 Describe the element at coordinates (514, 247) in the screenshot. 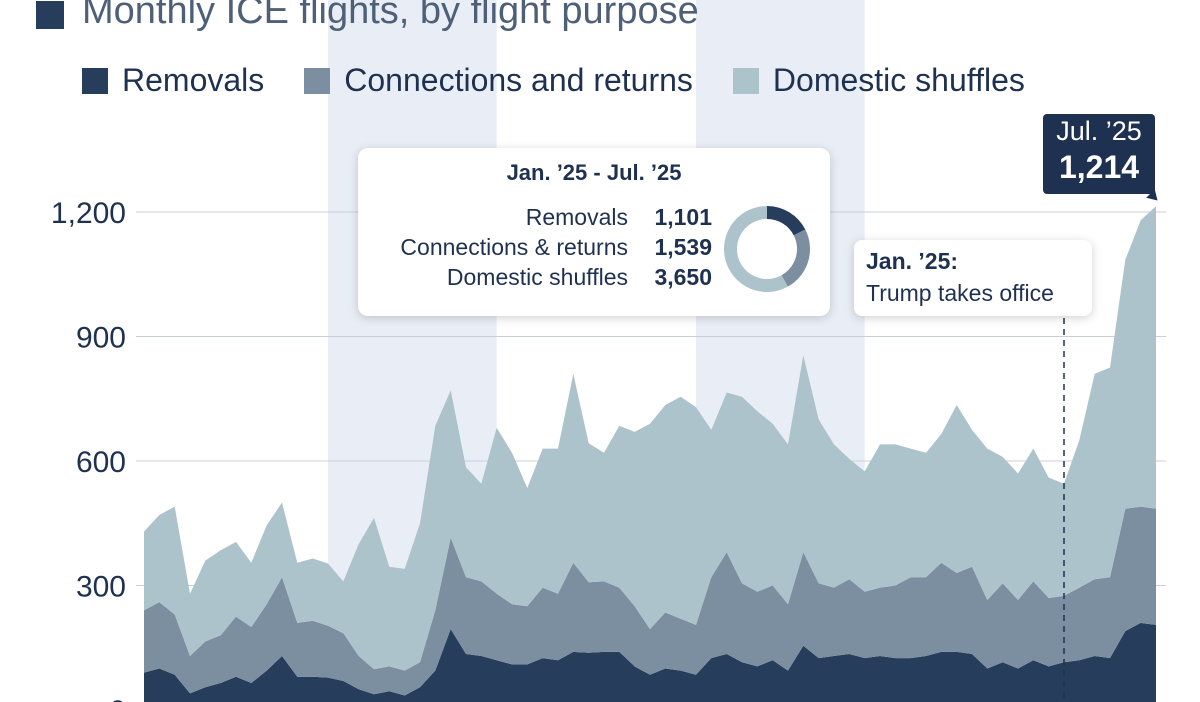

I see `summary-label-connections: Connections & returns` at that location.